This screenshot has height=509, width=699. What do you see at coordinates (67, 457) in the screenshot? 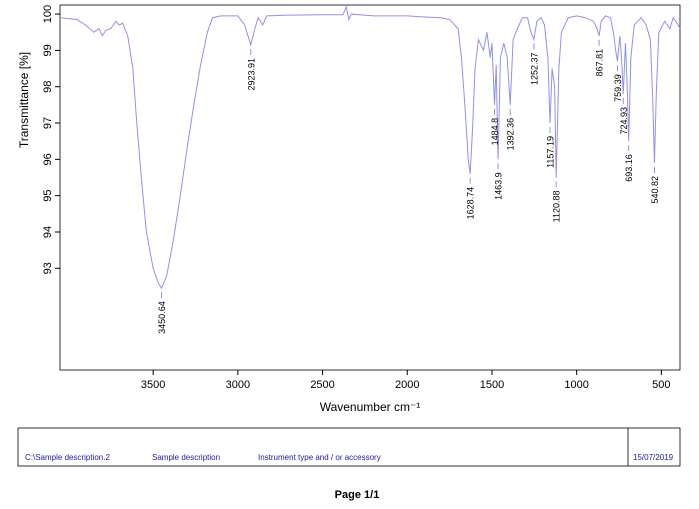
I see `footer-file: C:\Sample description.2` at bounding box center [67, 457].